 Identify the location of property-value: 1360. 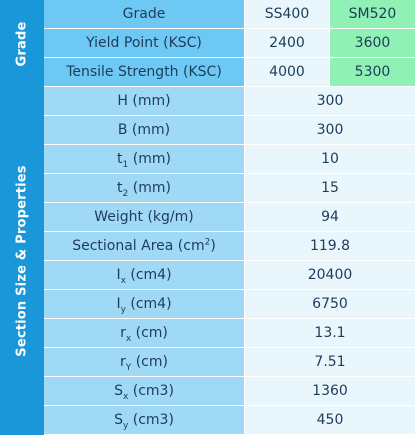
(330, 391).